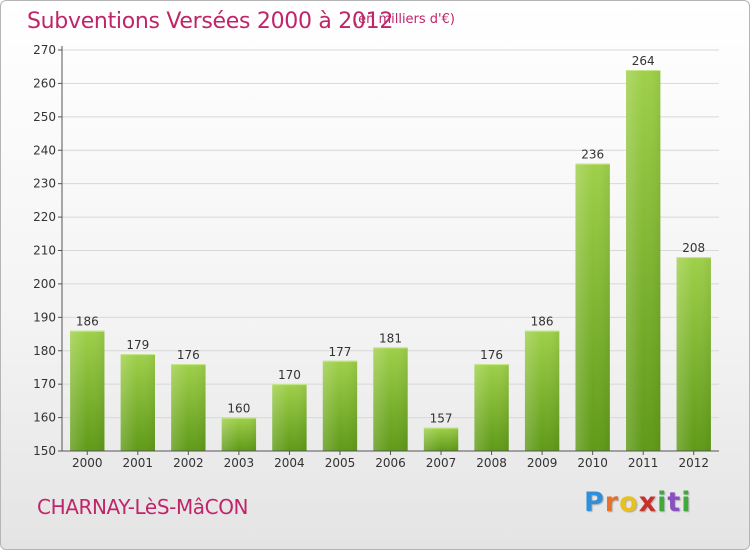 This screenshot has width=750, height=550. Describe the element at coordinates (44, 83) in the screenshot. I see `y-tick-label: 260` at that location.